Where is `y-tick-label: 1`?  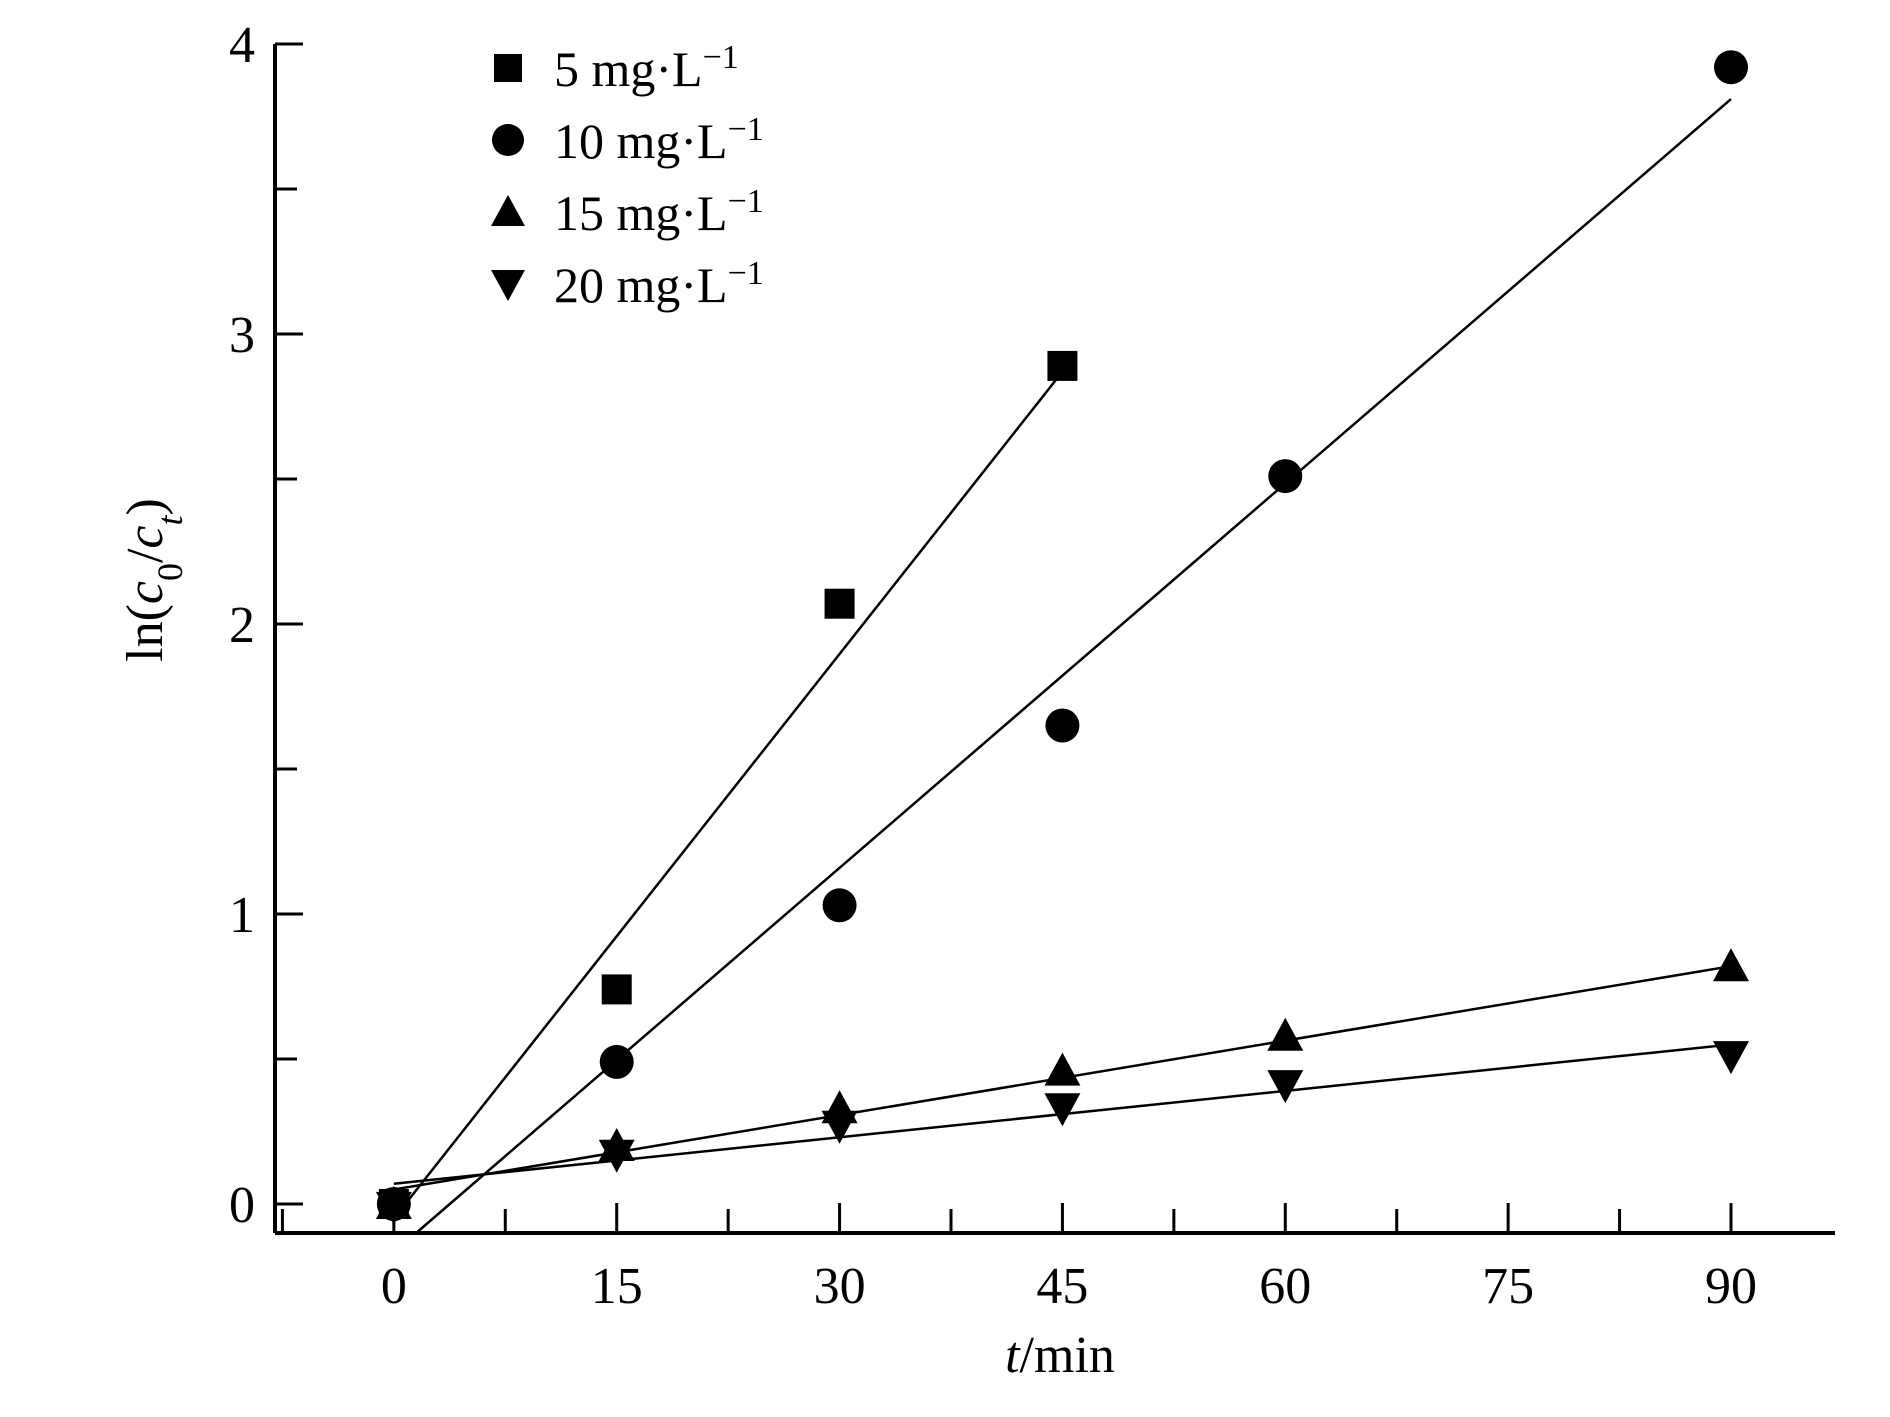 y-tick-label: 1 is located at coordinates (242, 915).